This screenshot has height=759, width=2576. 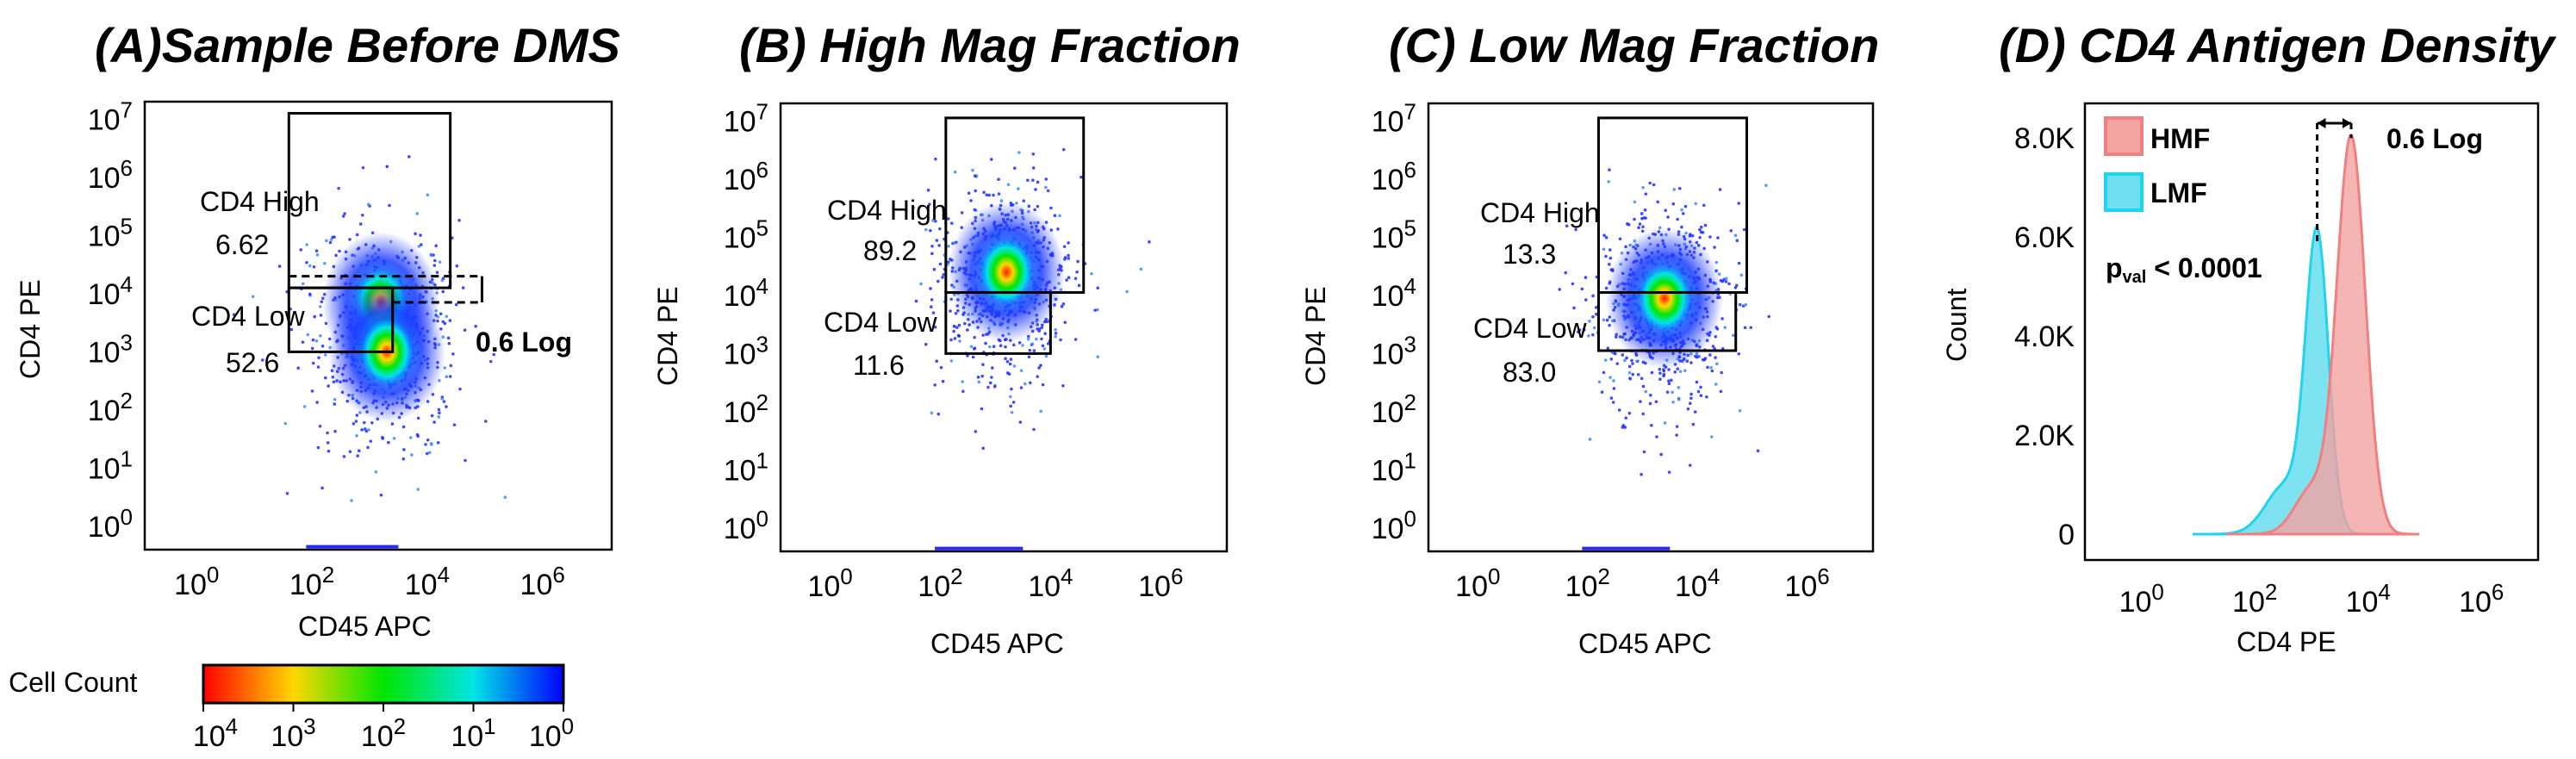 I want to click on y-tick-label-2-exp: 2, so click(x=1410, y=402).